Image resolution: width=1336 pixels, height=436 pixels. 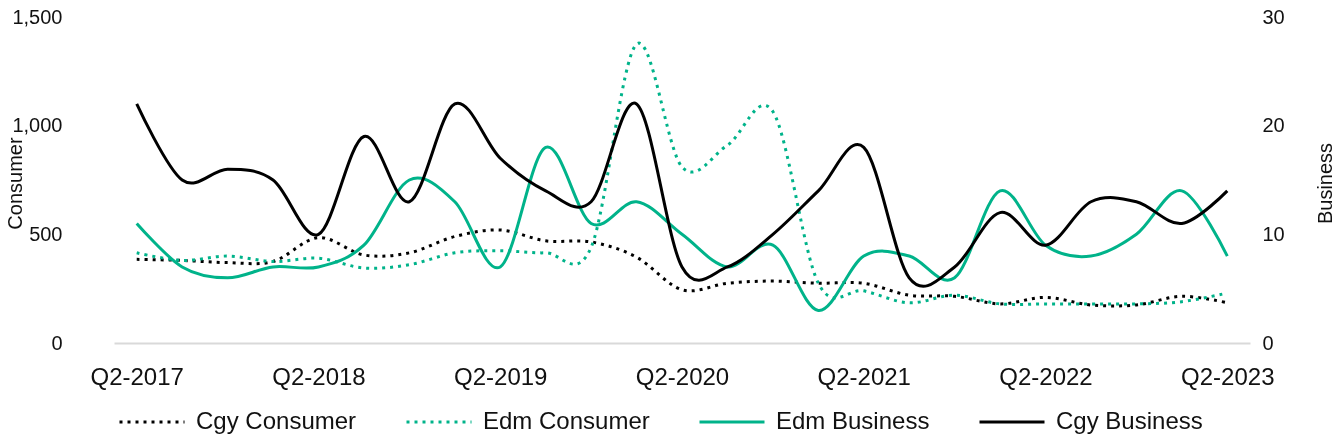 I want to click on y-tick-label: 0, so click(x=57, y=342).